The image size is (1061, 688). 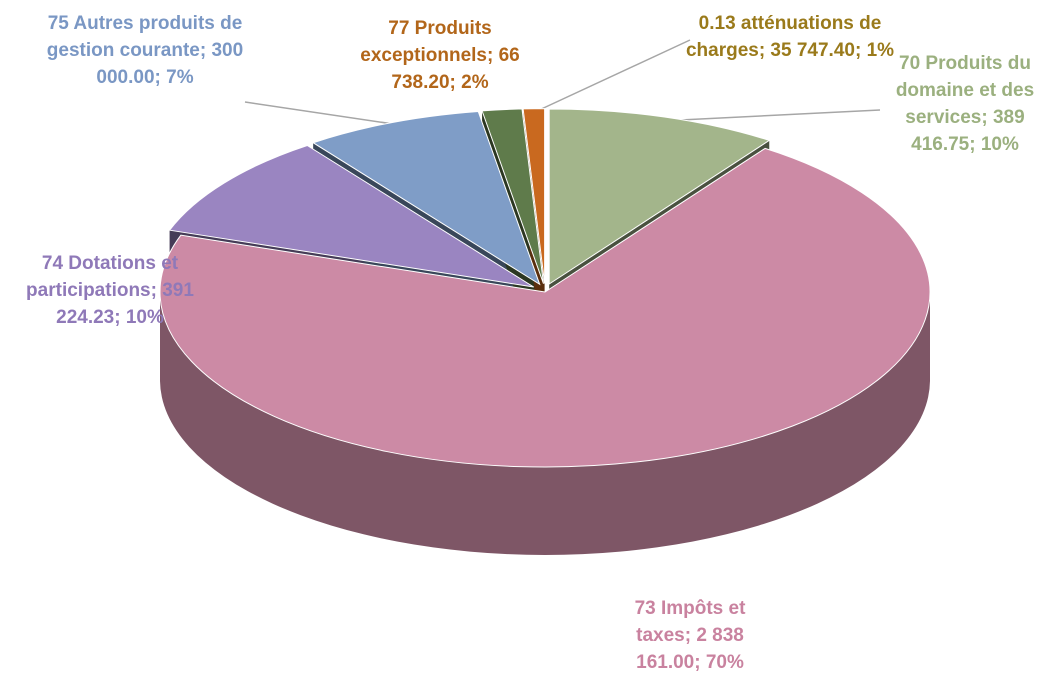 What do you see at coordinates (440, 55) in the screenshot?
I see `data-label: 77 Produits exceptionnels; 66 738.20; 2%` at bounding box center [440, 55].